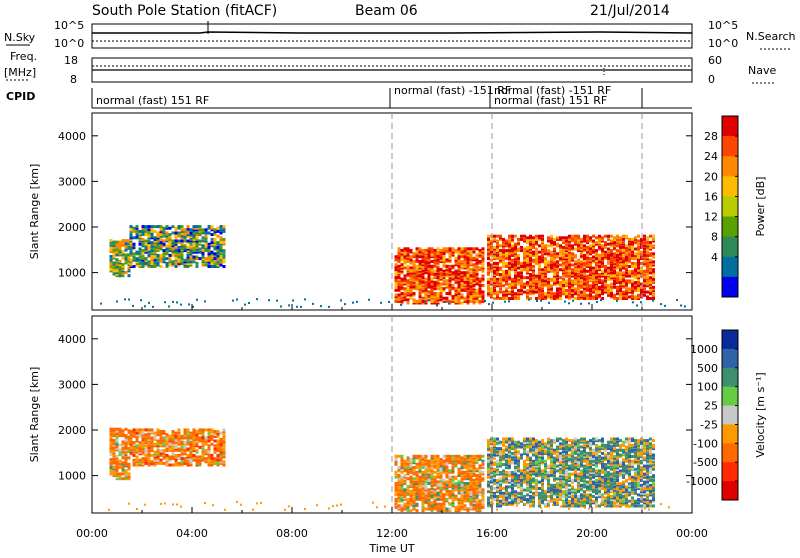  What do you see at coordinates (71, 60) in the screenshot?
I see `freq-left-tick-top: 18` at bounding box center [71, 60].